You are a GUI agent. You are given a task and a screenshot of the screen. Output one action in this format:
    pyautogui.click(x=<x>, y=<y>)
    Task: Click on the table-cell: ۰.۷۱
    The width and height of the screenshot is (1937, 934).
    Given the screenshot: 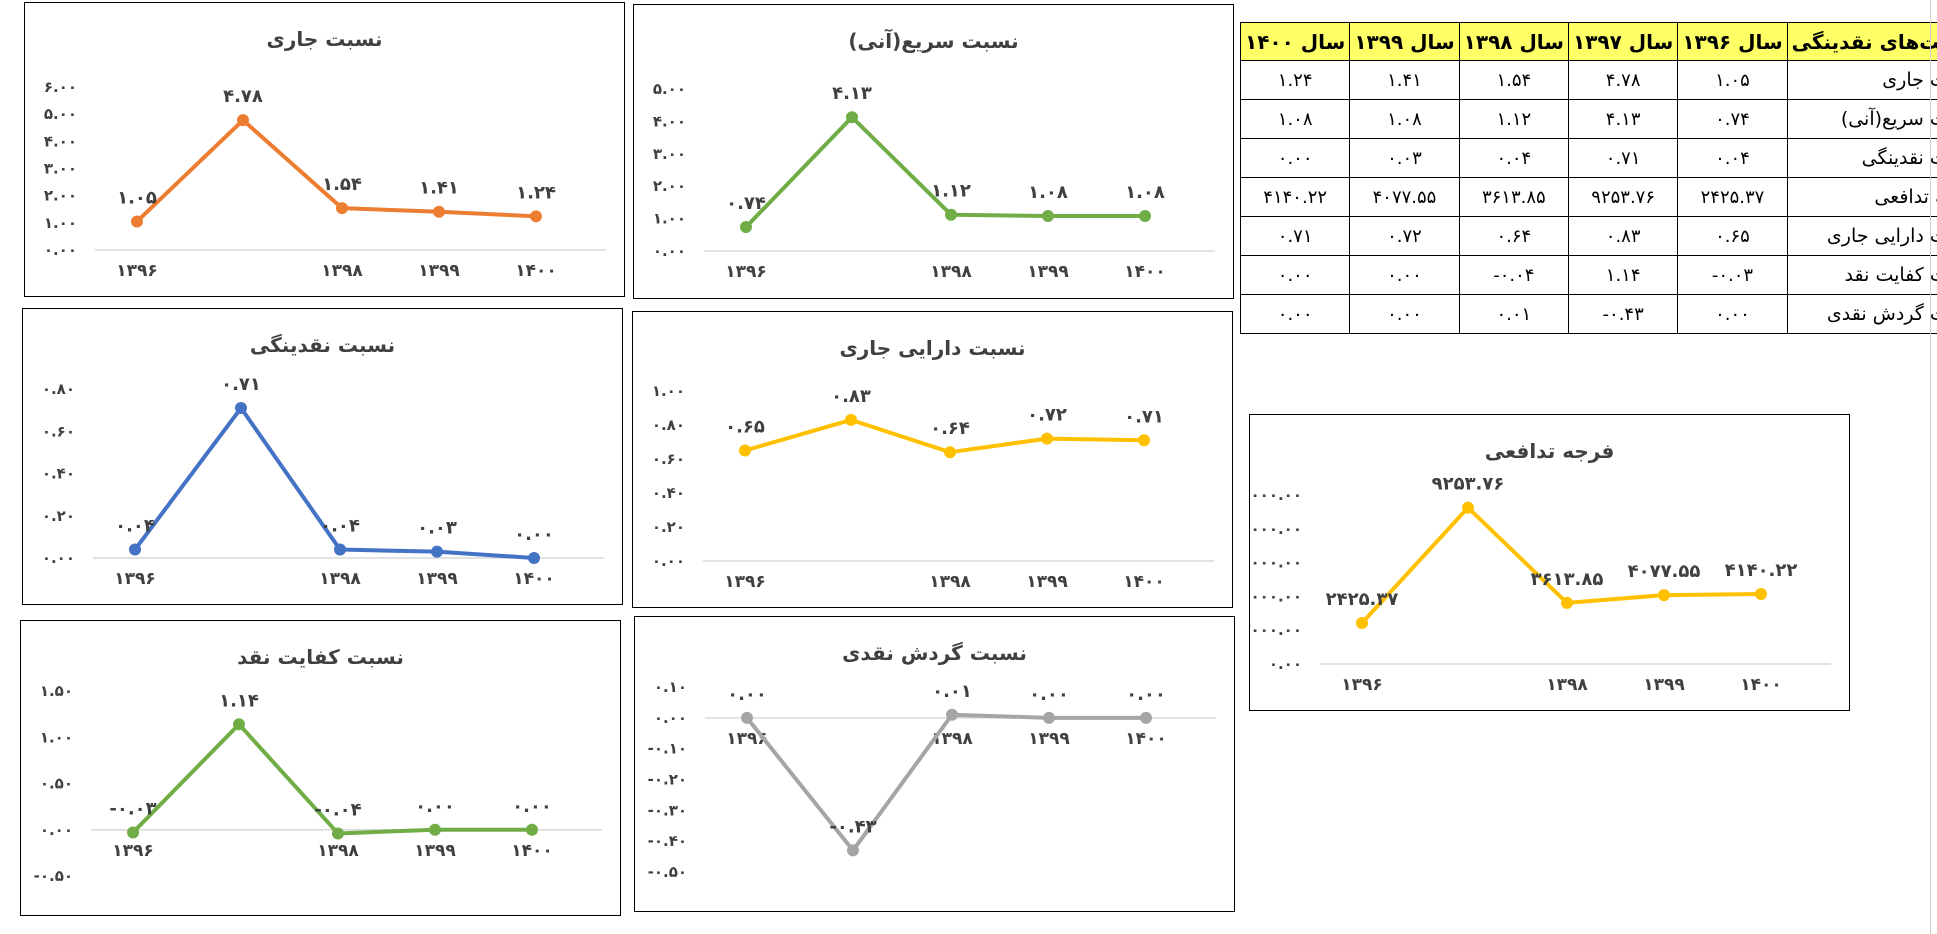 What is the action you would take?
    pyautogui.click(x=1295, y=236)
    